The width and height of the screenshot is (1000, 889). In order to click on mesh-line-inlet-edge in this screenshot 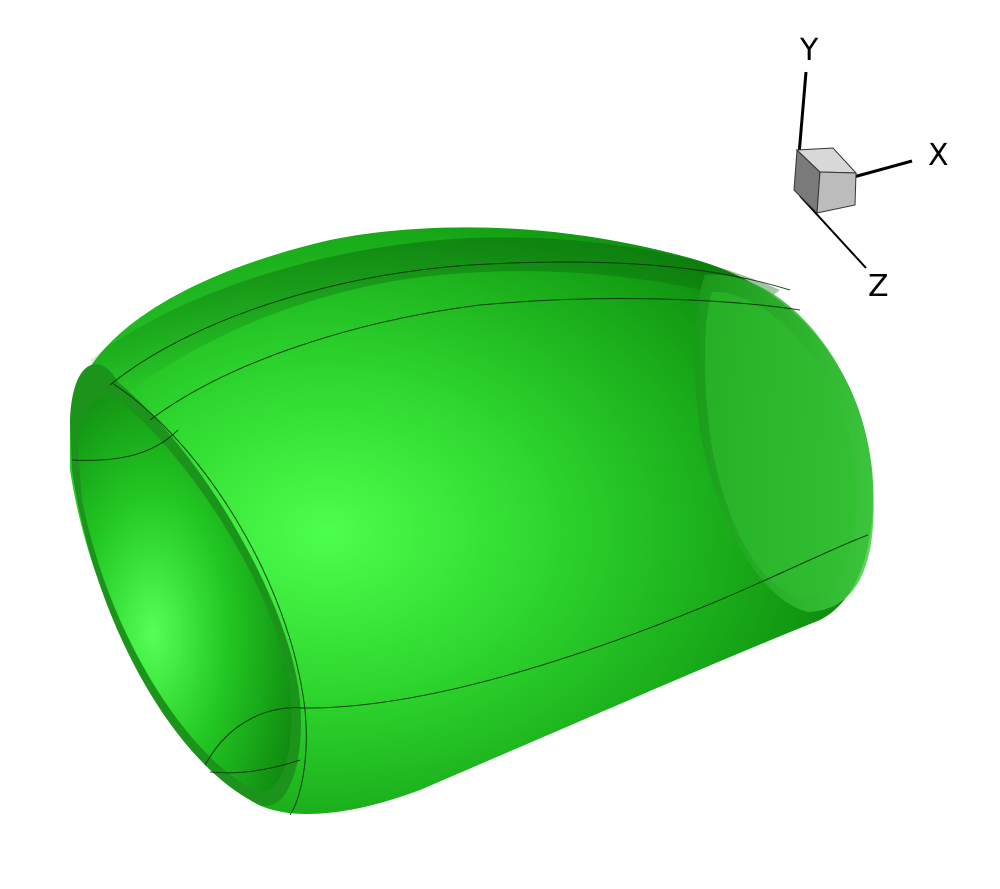, I will do `click(209, 599)`.